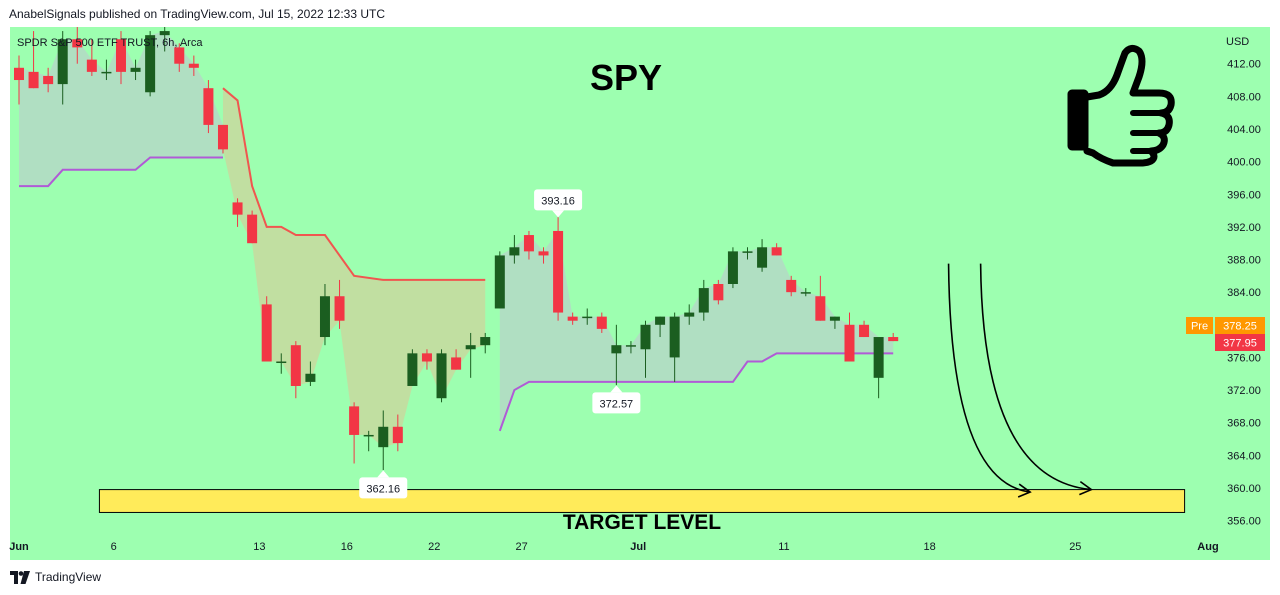 The image size is (1280, 595). Describe the element at coordinates (20, 577) in the screenshot. I see `tradingview-logo-icon` at that location.